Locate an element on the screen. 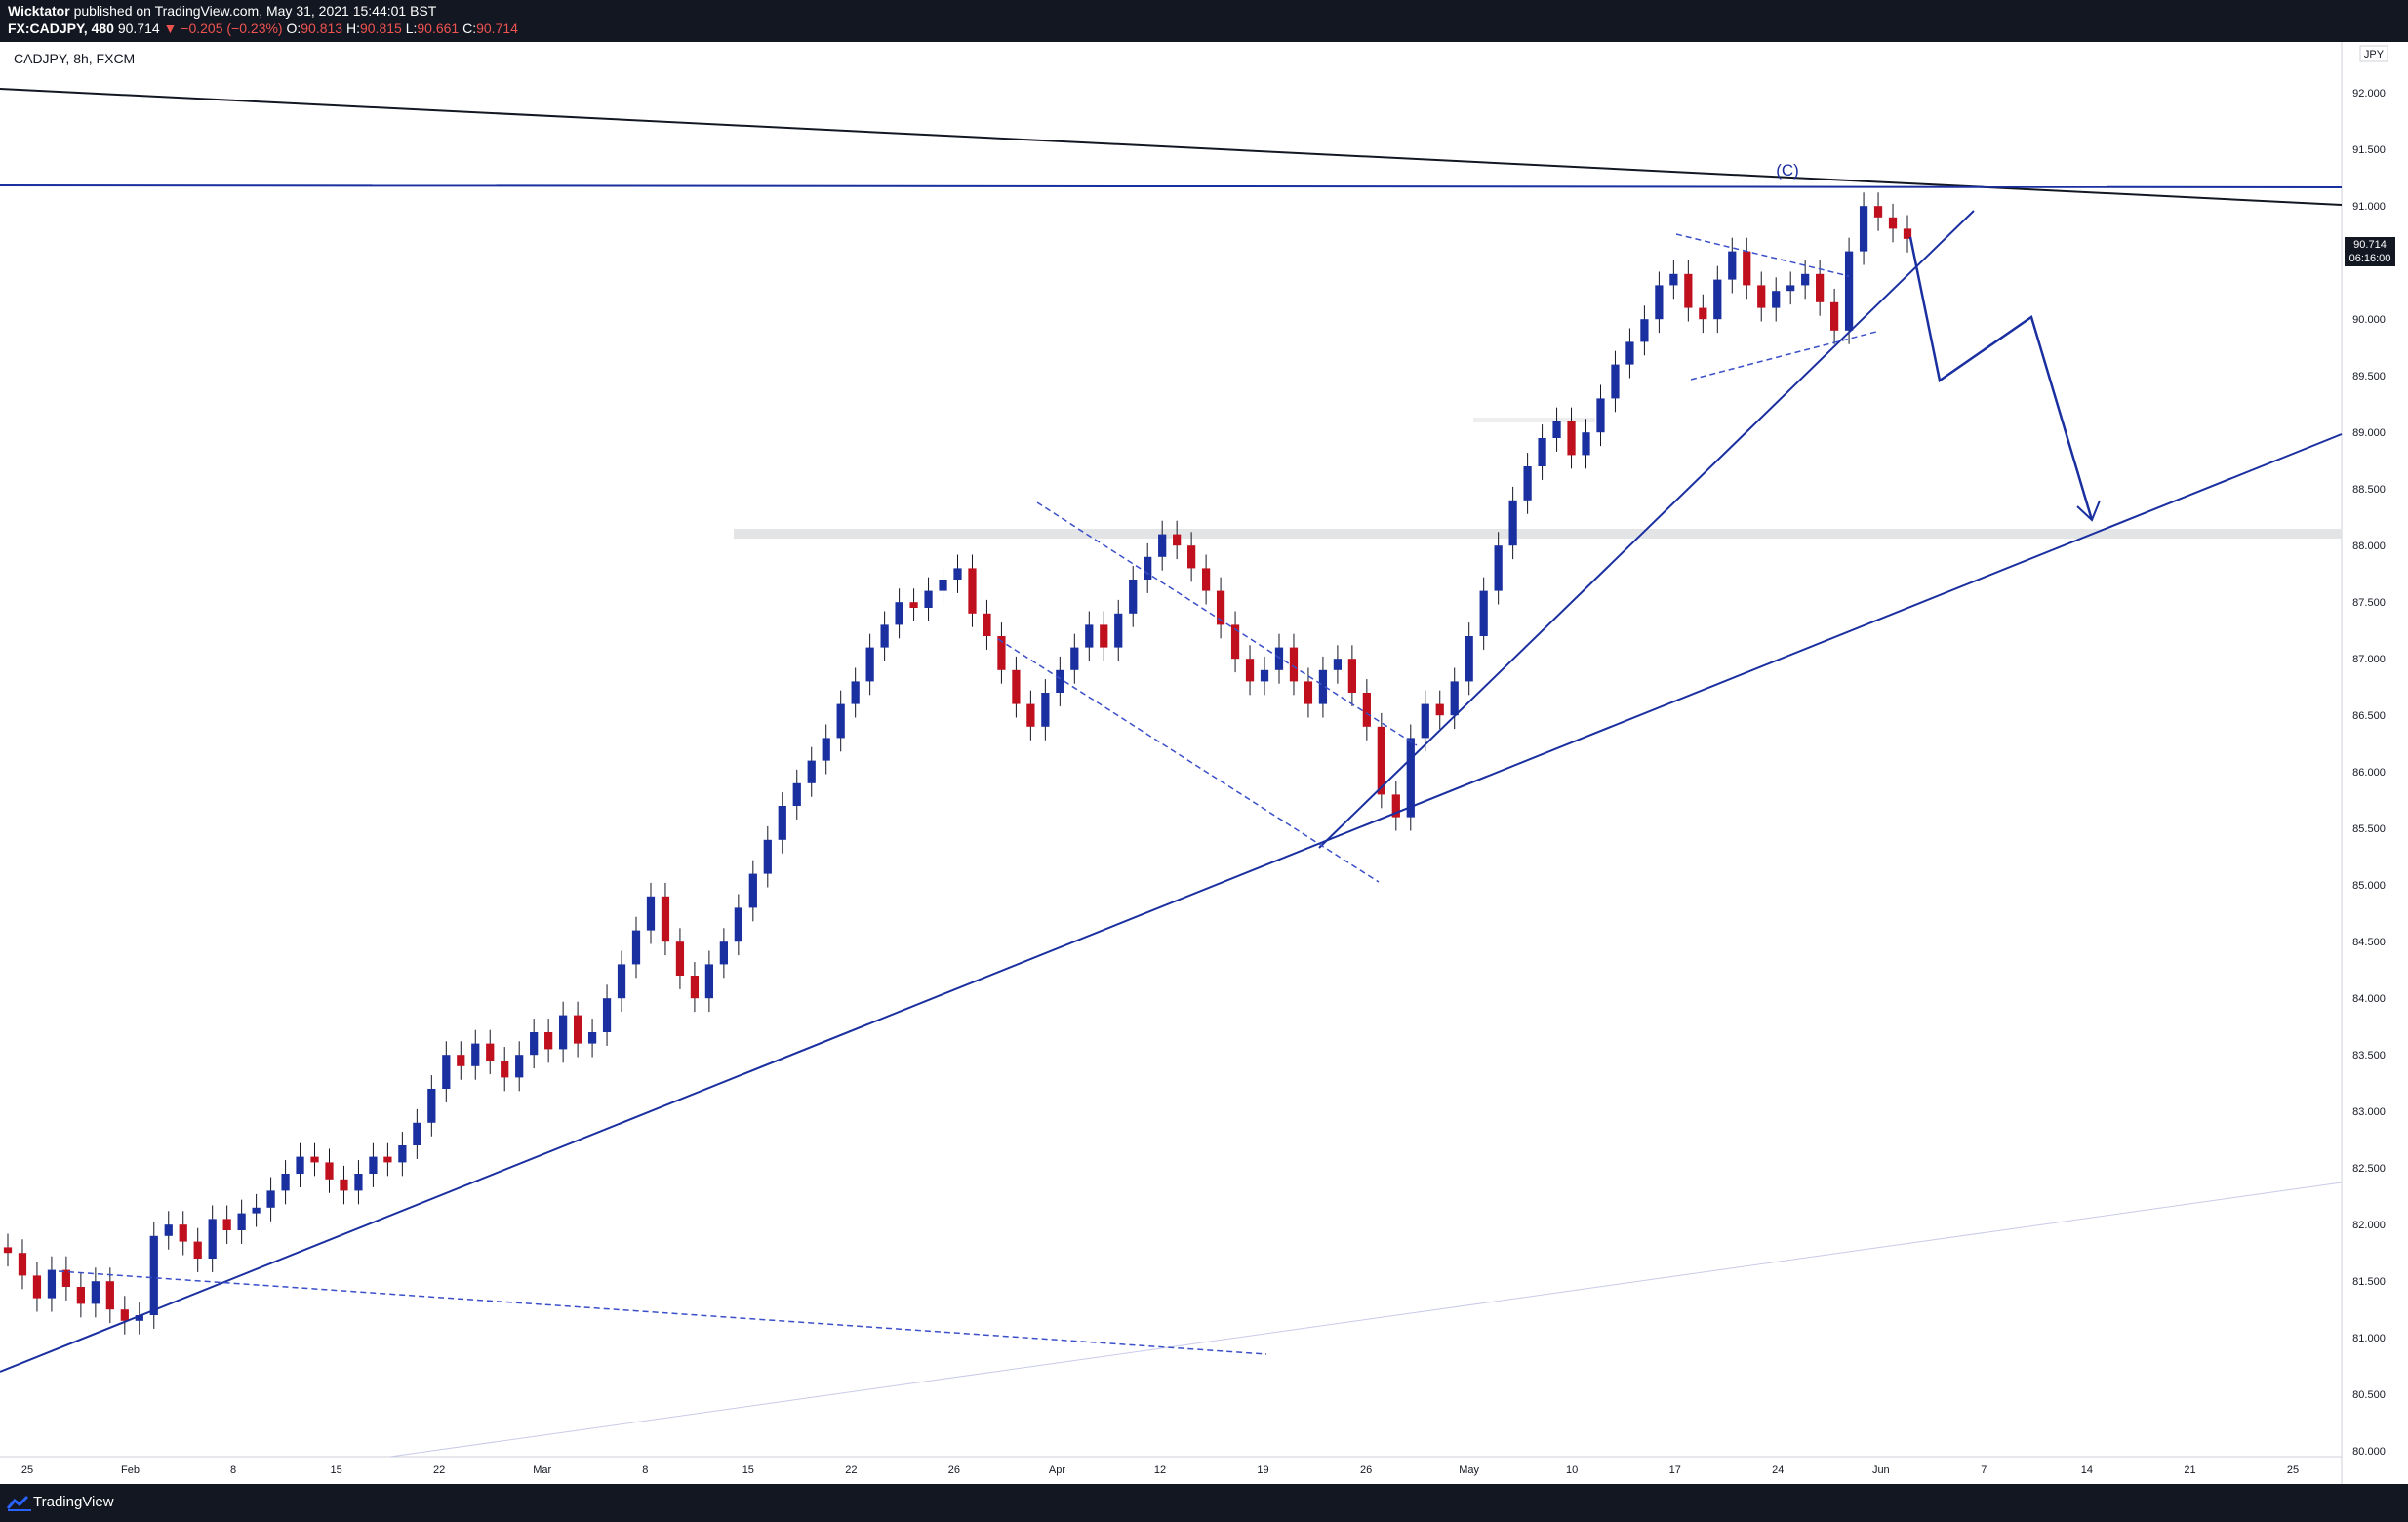 Image resolution: width=2408 pixels, height=1522 pixels. time-tick-label: 8 is located at coordinates (233, 1470).